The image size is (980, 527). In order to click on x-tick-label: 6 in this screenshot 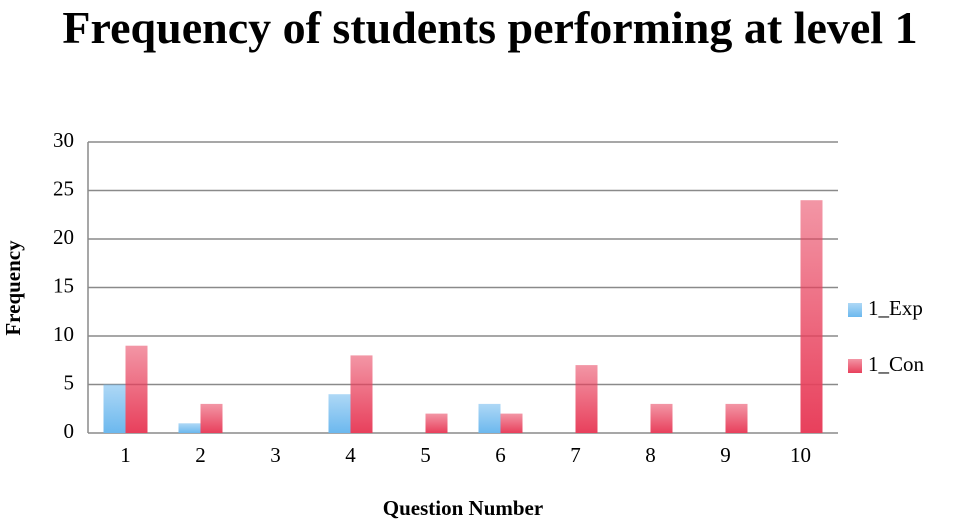, I will do `click(500, 455)`.